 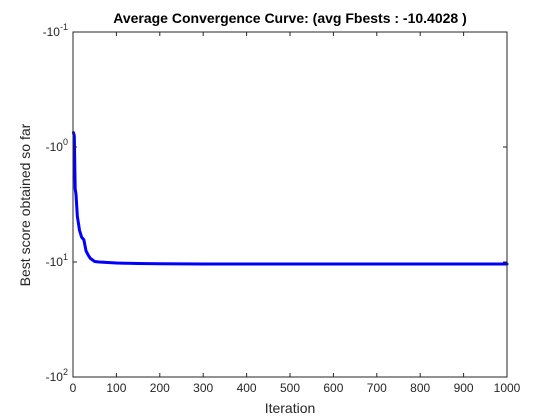 I want to click on x-tick-label: 0, so click(x=73, y=388).